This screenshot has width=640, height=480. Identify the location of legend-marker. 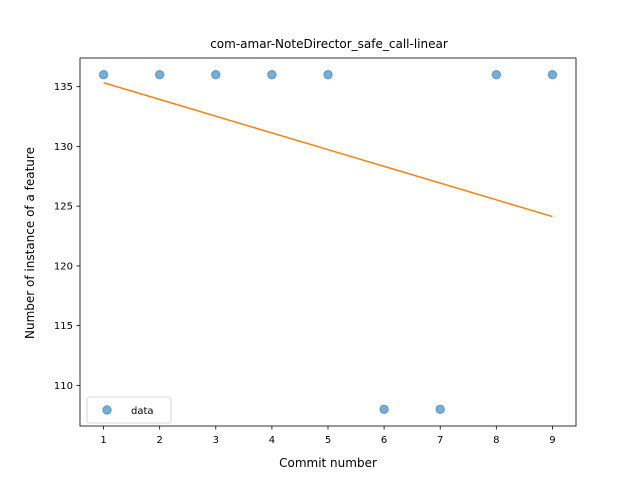
(107, 410).